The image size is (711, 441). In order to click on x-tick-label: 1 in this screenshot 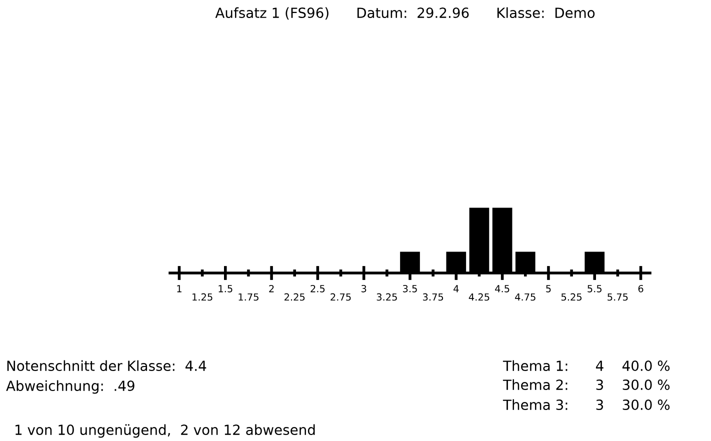, I will do `click(179, 288)`.